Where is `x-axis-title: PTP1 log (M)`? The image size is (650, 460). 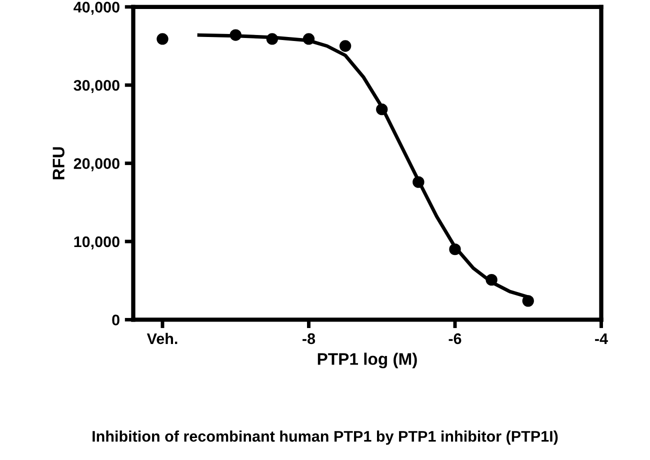 x-axis-title: PTP1 log (M) is located at coordinates (367, 360).